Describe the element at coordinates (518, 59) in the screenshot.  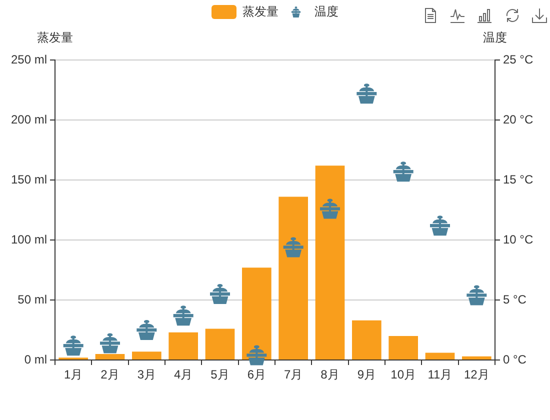
I see `y2-tick-label: 25 °C` at that location.